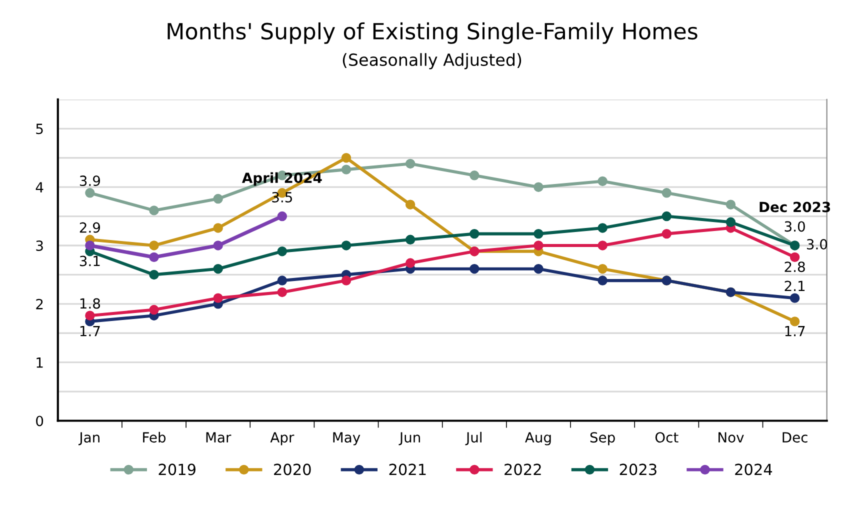 Image resolution: width=864 pixels, height=510 pixels. Describe the element at coordinates (473, 439) in the screenshot. I see `x-tick-label: Jul` at that location.